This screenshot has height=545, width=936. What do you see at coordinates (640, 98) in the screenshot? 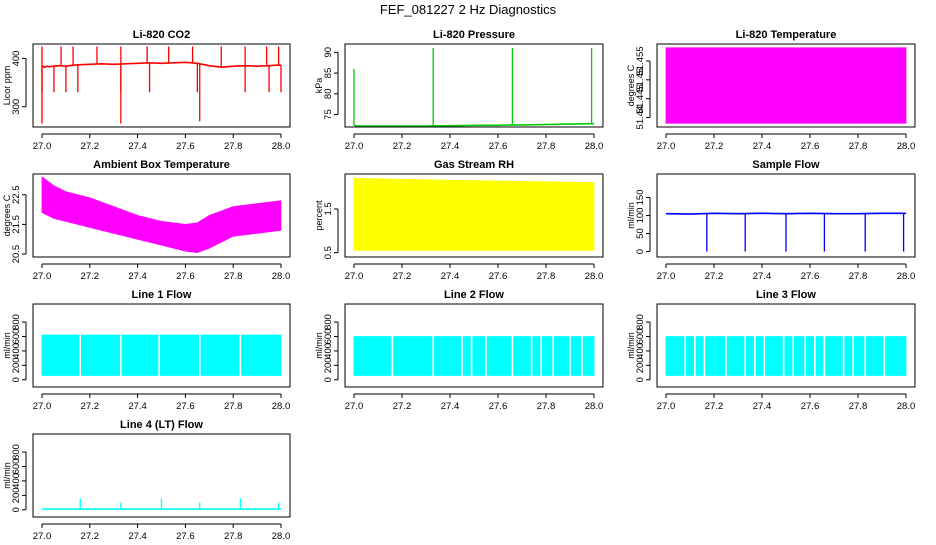
I see `y-tick-label: 51.445` at bounding box center [640, 98].